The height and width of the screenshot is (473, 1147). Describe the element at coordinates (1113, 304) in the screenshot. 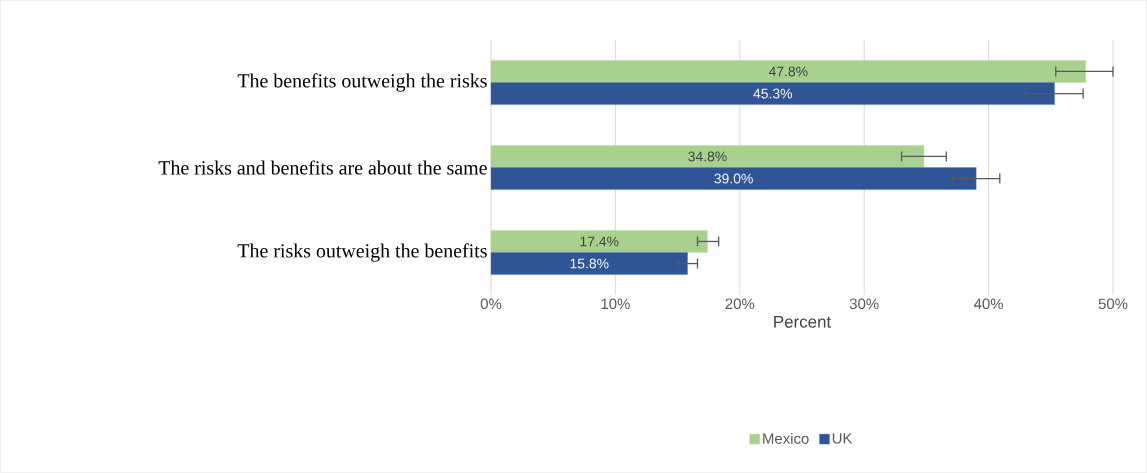

I see `x-tick-label: 50%` at that location.